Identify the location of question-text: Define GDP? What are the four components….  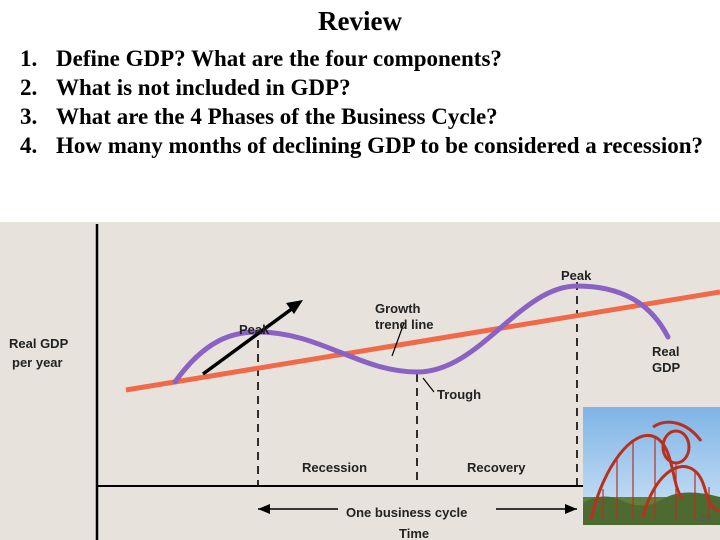
(279, 58).